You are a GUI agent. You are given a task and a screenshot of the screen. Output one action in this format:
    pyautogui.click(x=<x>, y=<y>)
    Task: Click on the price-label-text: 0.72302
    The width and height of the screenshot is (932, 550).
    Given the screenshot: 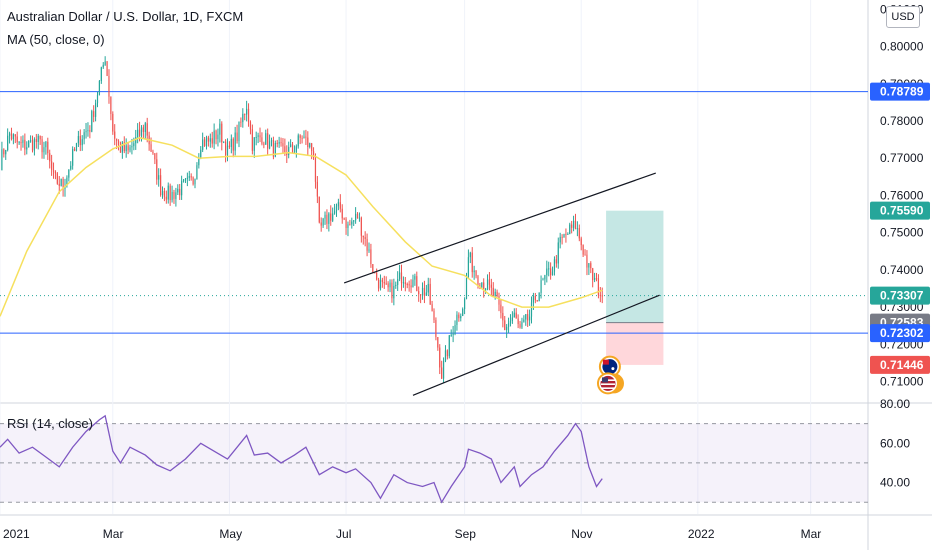 What is the action you would take?
    pyautogui.click(x=902, y=333)
    